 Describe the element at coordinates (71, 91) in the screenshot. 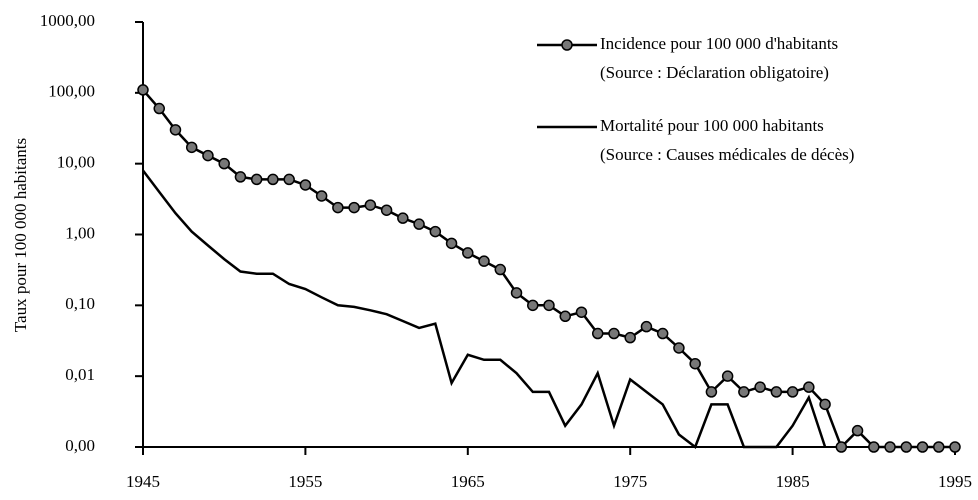

I see `y-tick-label: 100,00` at that location.